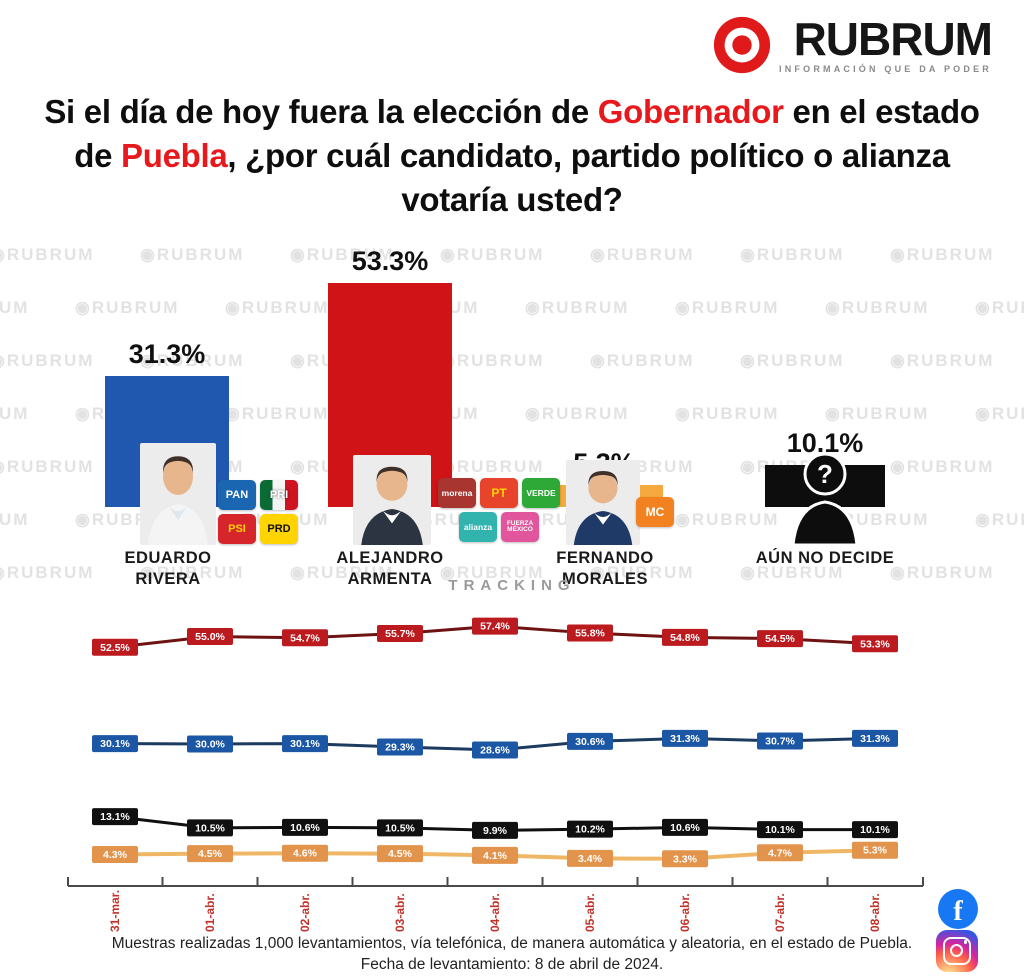 The width and height of the screenshot is (1024, 976). I want to click on x-tick-label: 03-abr., so click(400, 912).